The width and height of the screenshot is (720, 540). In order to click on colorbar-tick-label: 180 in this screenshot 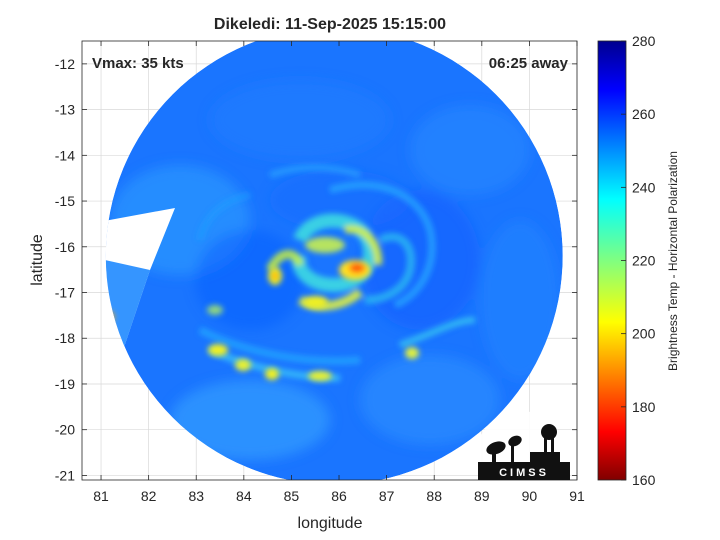, I will do `click(644, 407)`.